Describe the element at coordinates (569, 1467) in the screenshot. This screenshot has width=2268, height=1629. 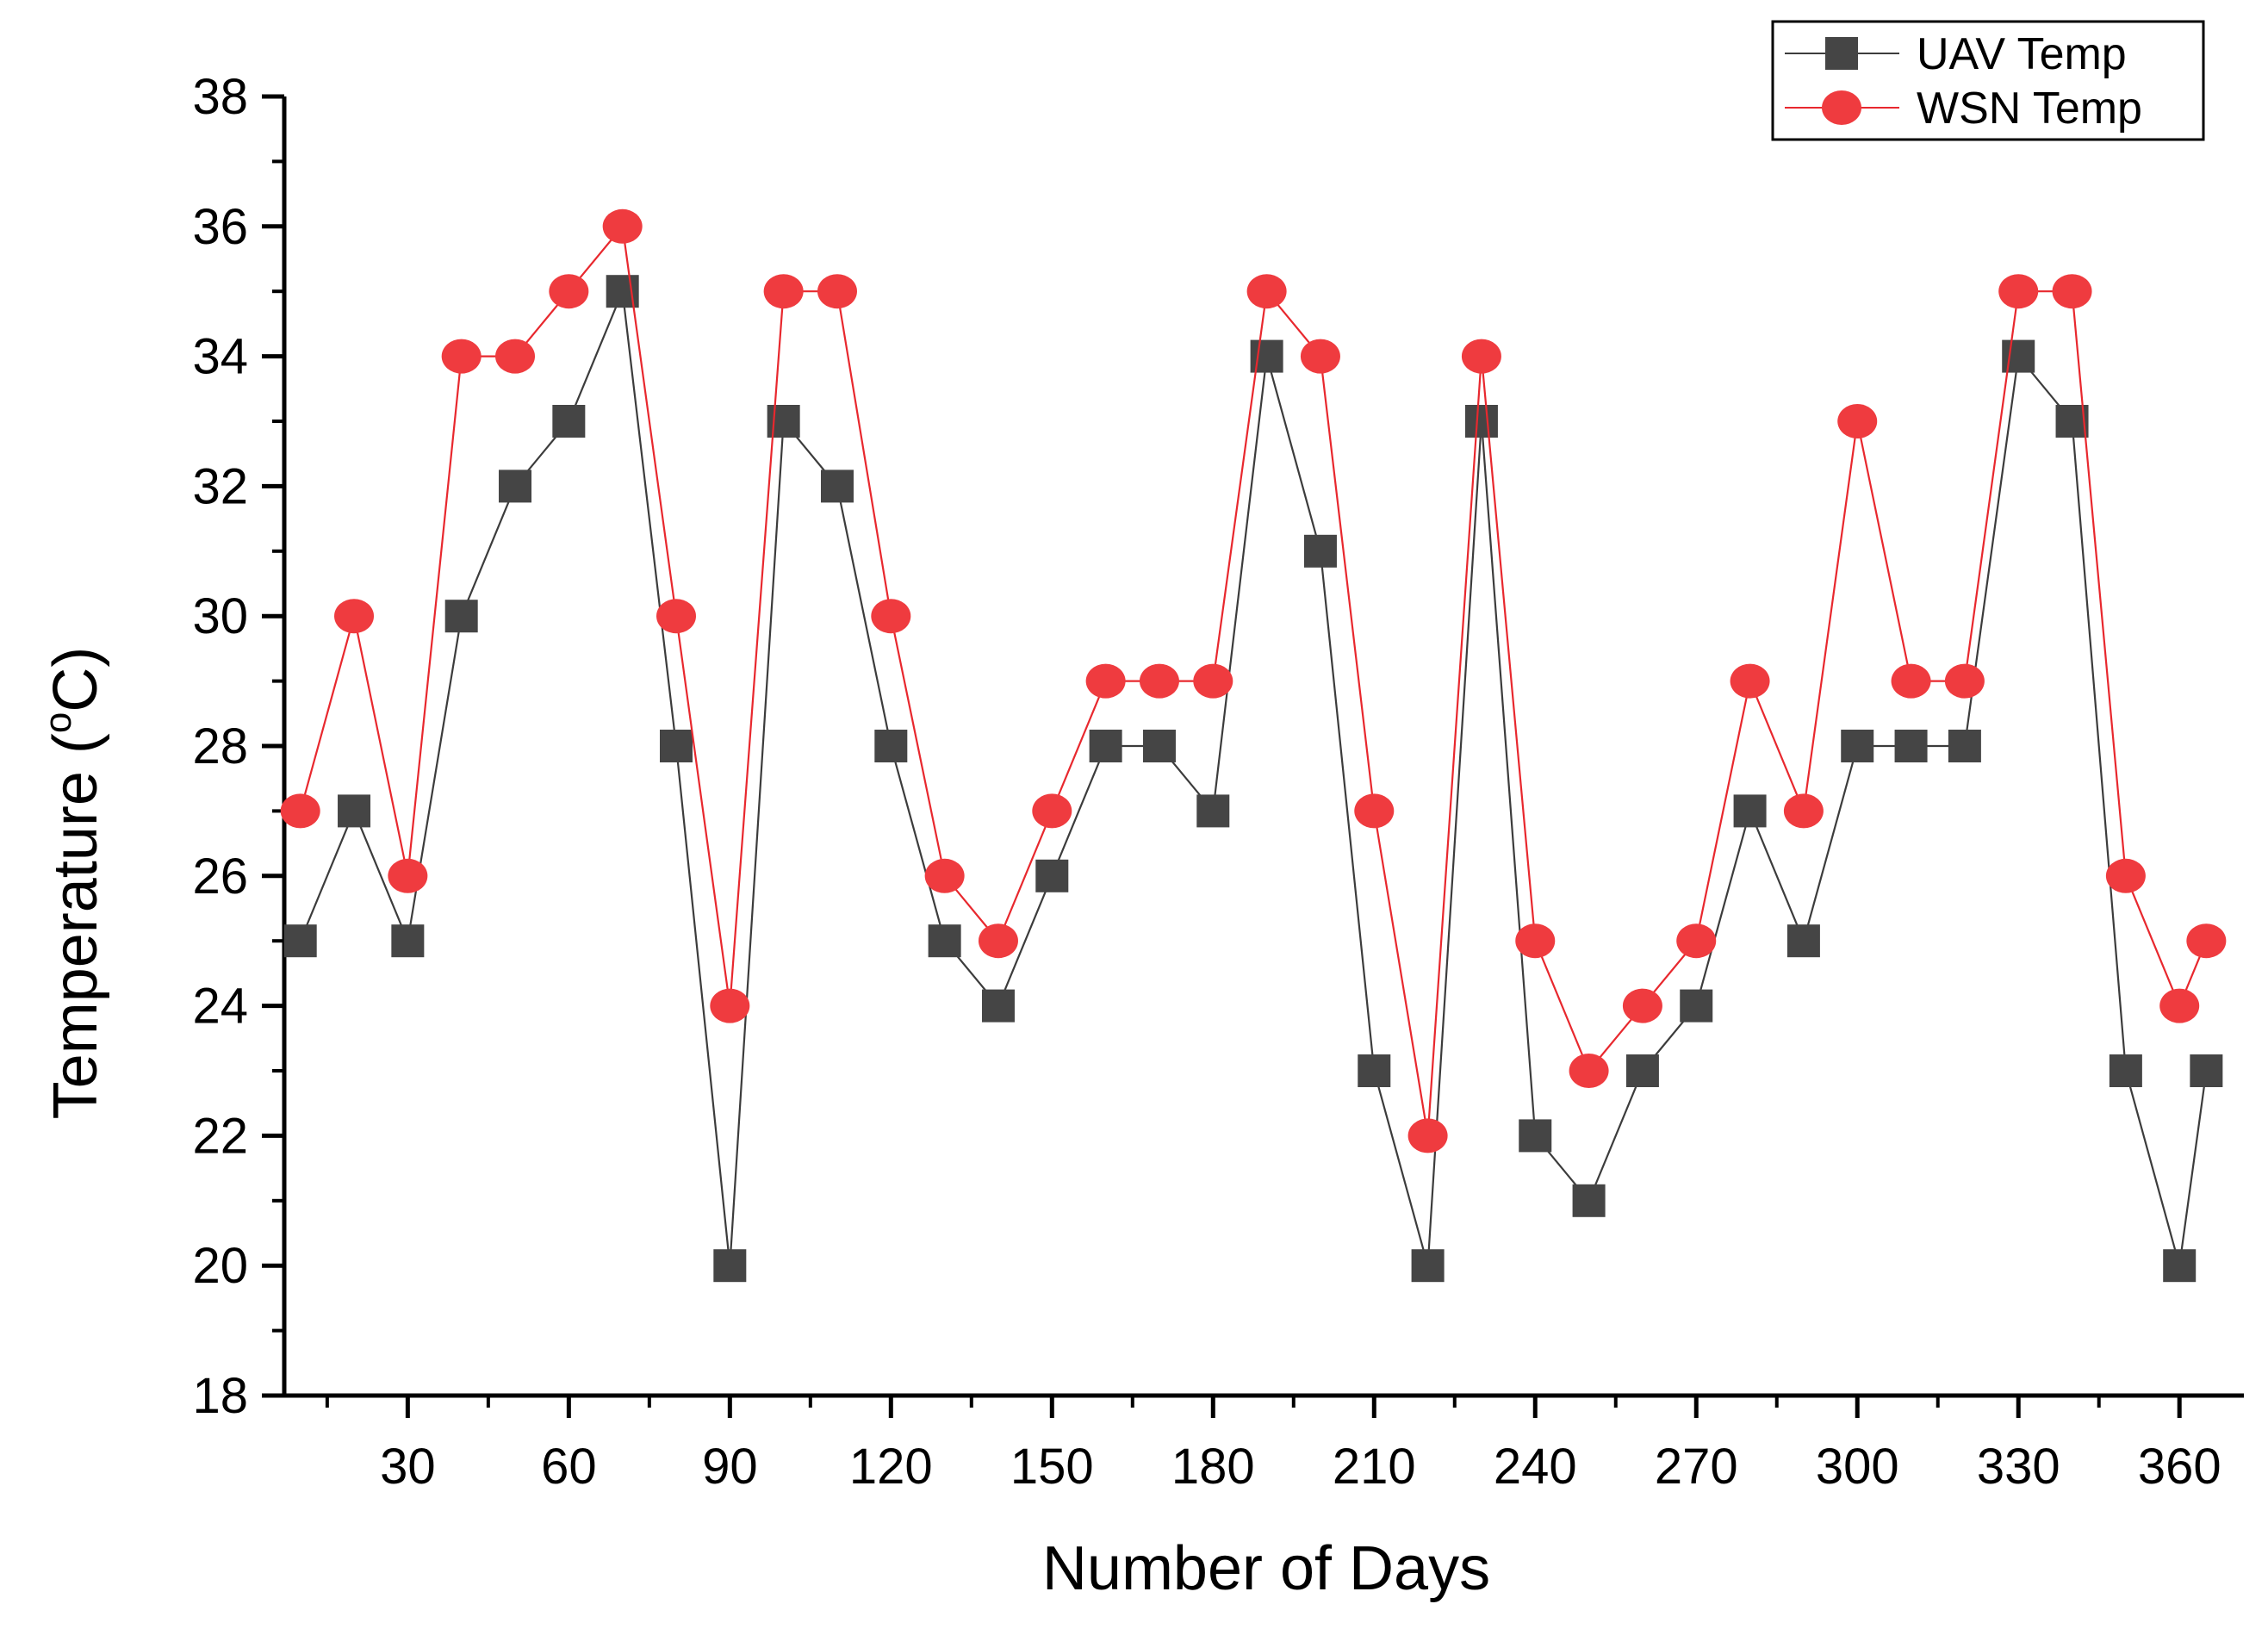
I see `x-tick-label: 60` at that location.